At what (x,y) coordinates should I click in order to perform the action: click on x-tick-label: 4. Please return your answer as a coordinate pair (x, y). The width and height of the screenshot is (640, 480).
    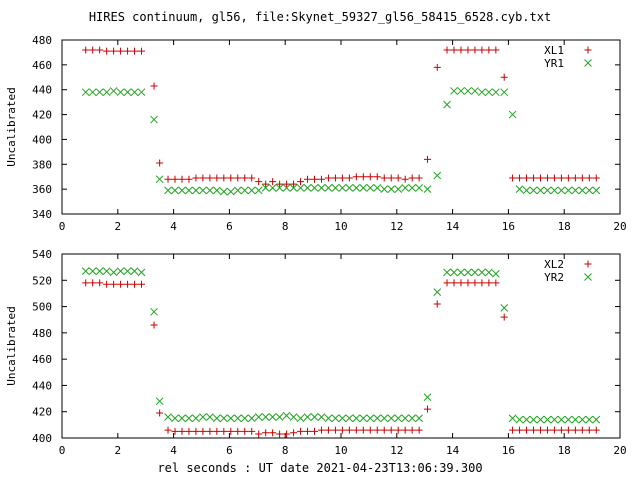
    Looking at the image, I should click on (173, 450).